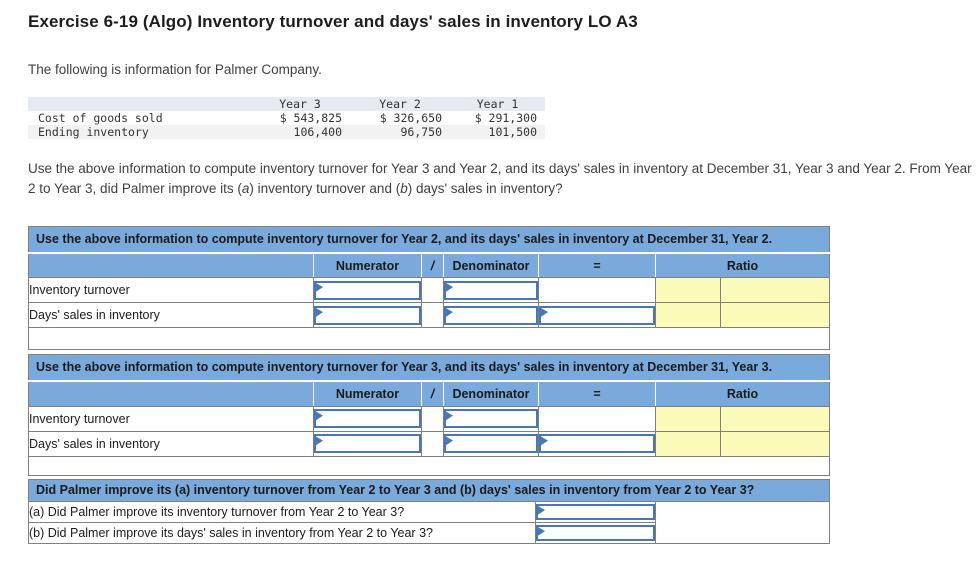 This screenshot has height=565, width=976. I want to click on answer-a-cell, so click(595, 511).